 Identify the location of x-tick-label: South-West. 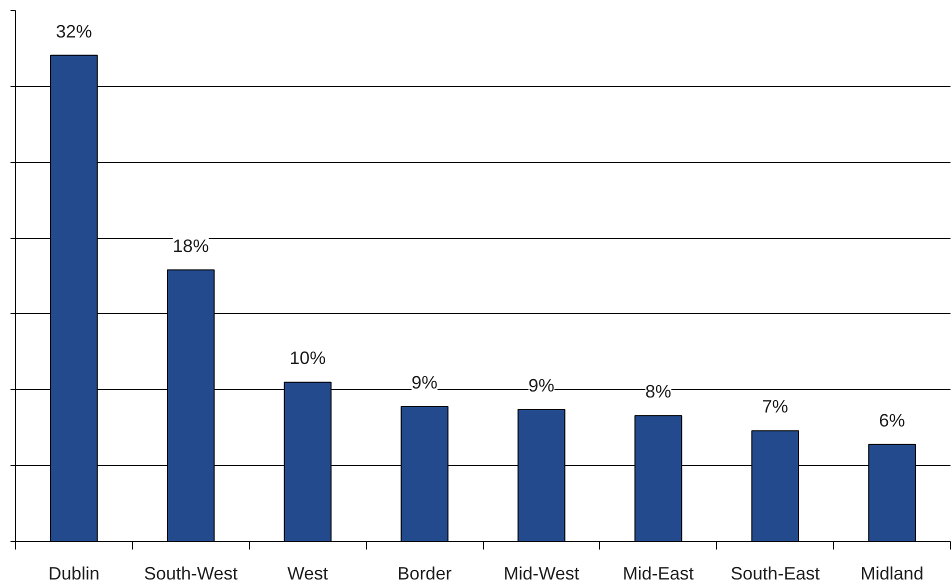
(191, 574).